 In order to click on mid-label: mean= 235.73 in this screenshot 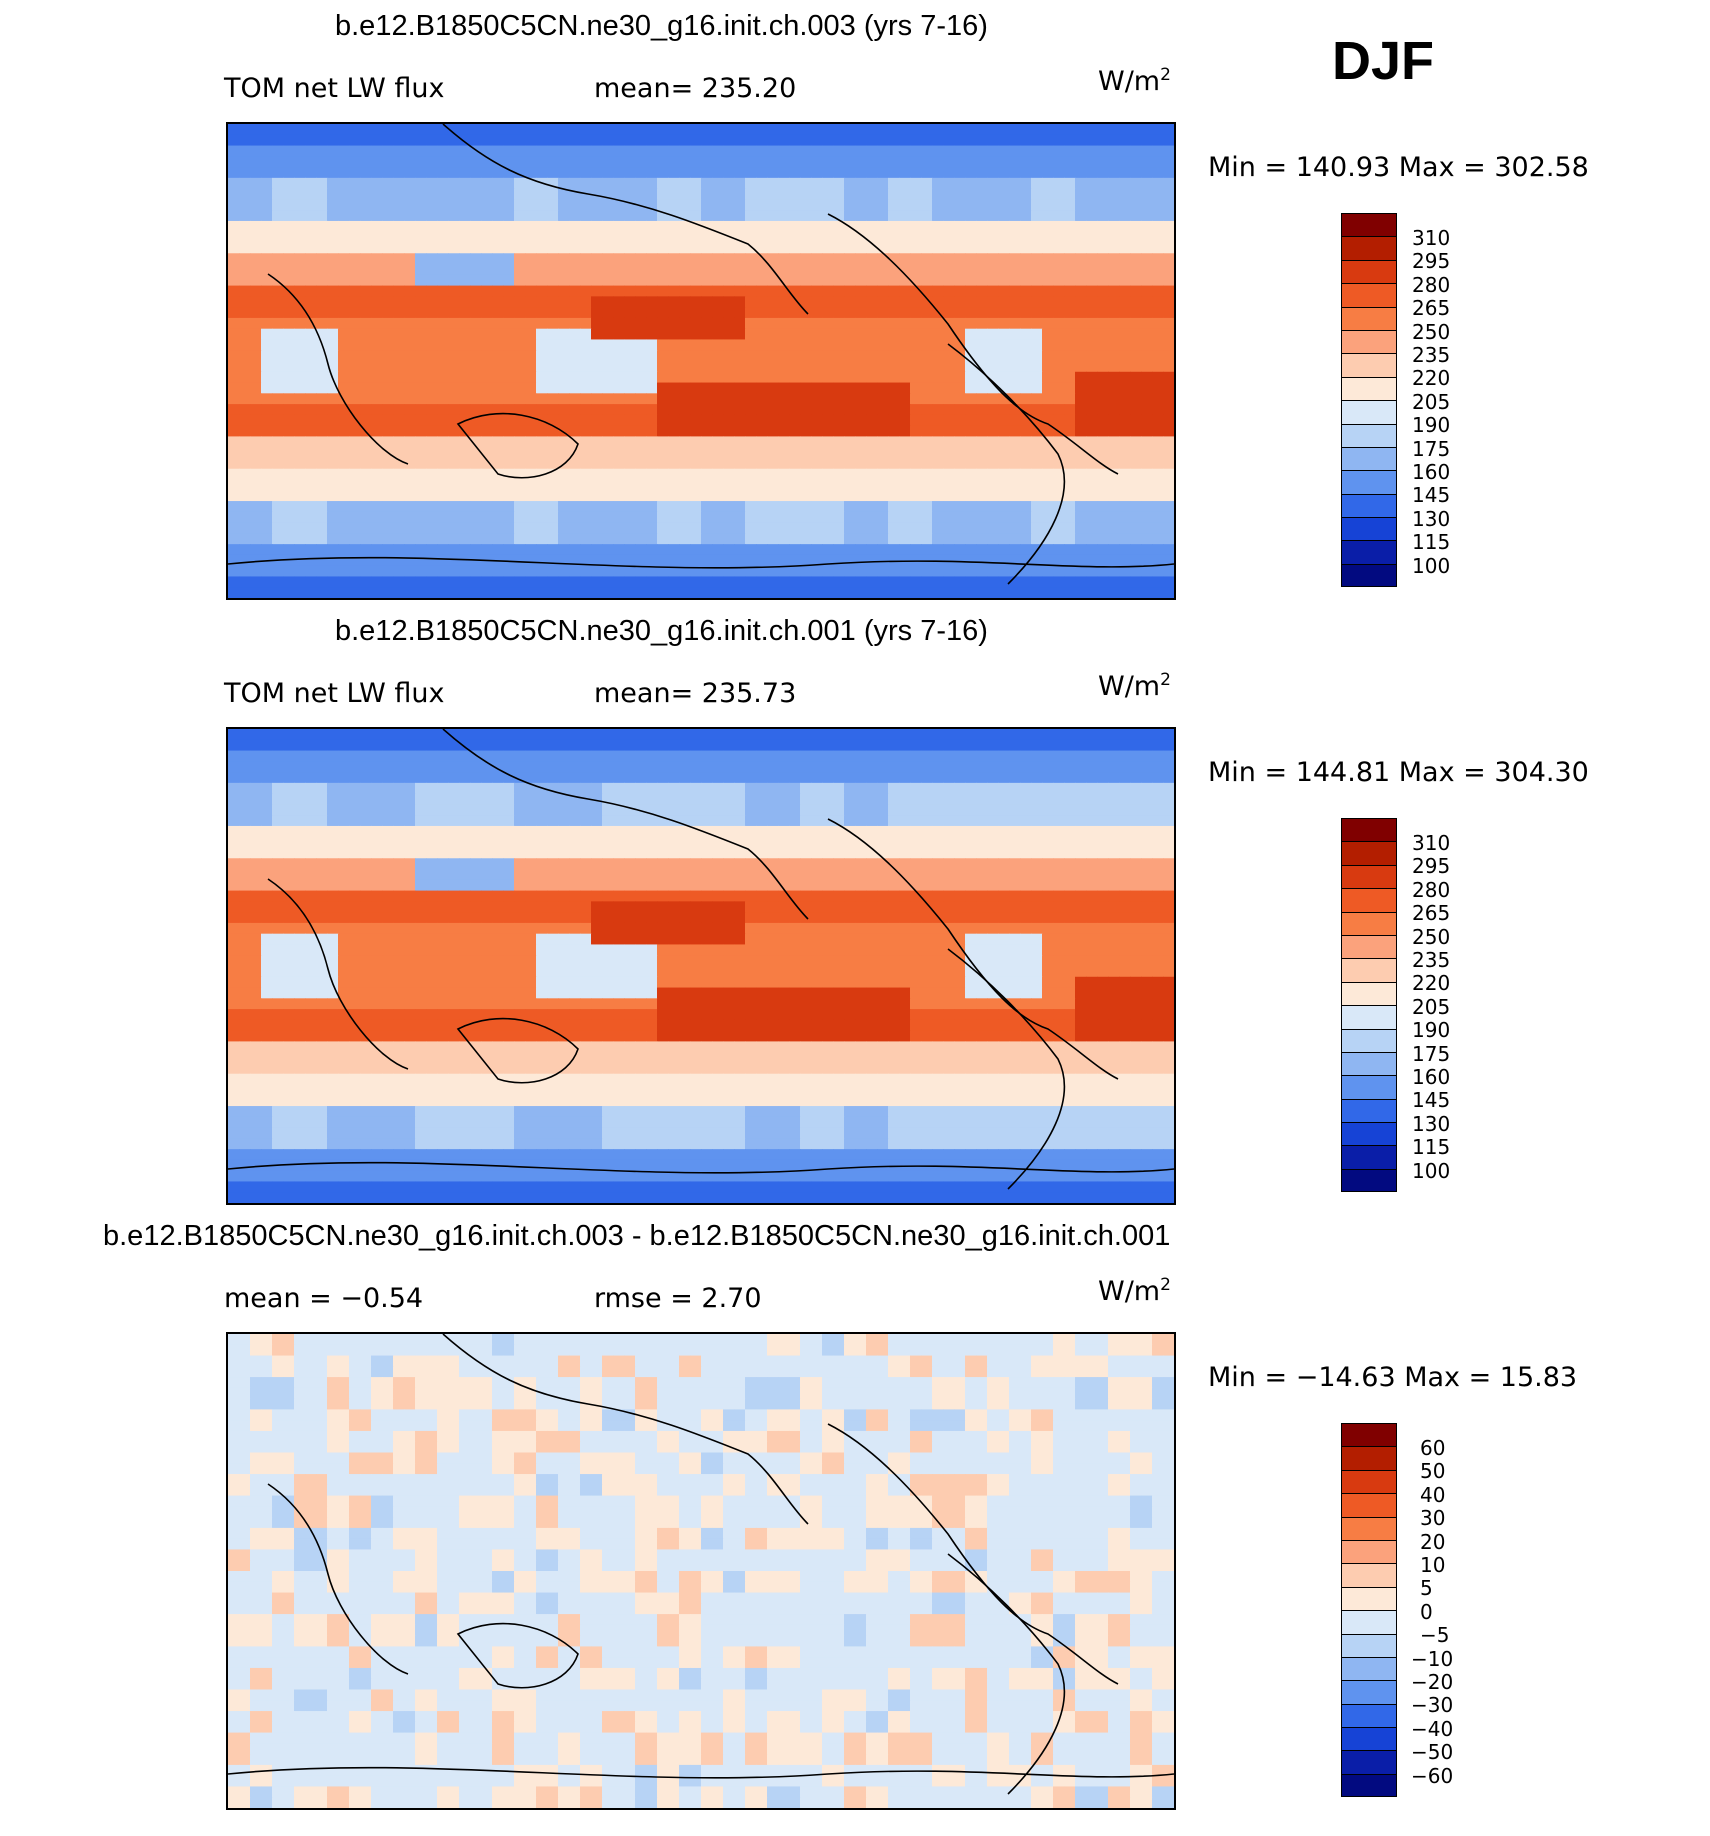, I will do `click(695, 693)`.